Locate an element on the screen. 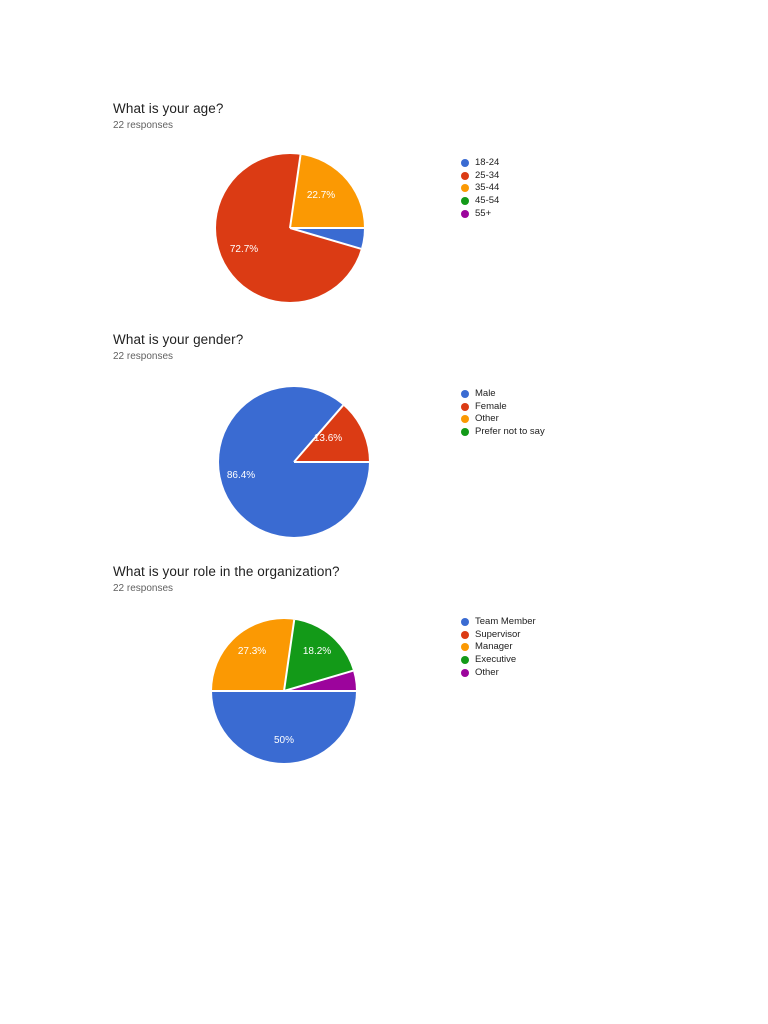  legend-label: 45-54 is located at coordinates (487, 201).